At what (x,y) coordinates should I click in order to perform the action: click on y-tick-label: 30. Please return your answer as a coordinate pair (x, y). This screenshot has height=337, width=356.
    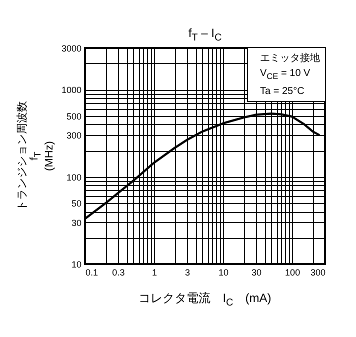
    Looking at the image, I should click on (76, 223).